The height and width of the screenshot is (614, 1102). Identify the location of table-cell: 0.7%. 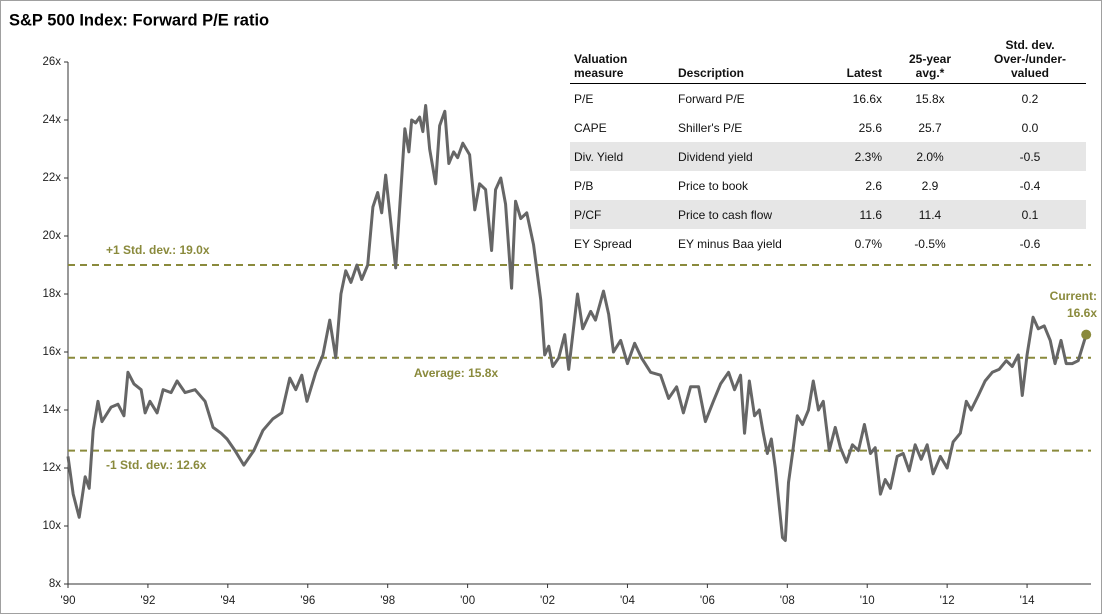
(868, 243).